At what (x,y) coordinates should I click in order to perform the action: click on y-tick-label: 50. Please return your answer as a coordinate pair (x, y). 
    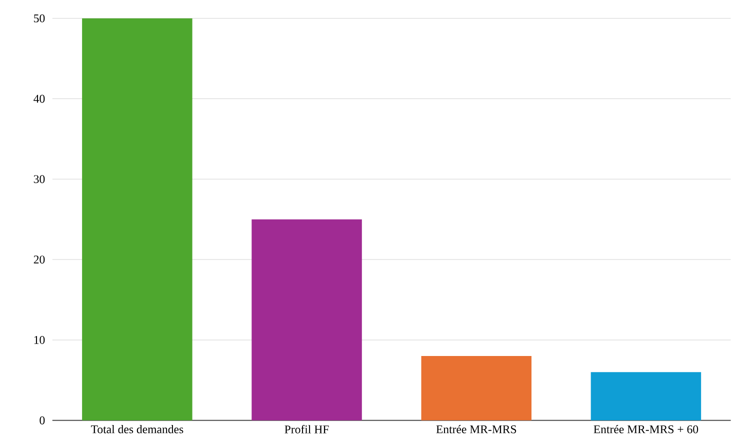
    Looking at the image, I should click on (39, 18).